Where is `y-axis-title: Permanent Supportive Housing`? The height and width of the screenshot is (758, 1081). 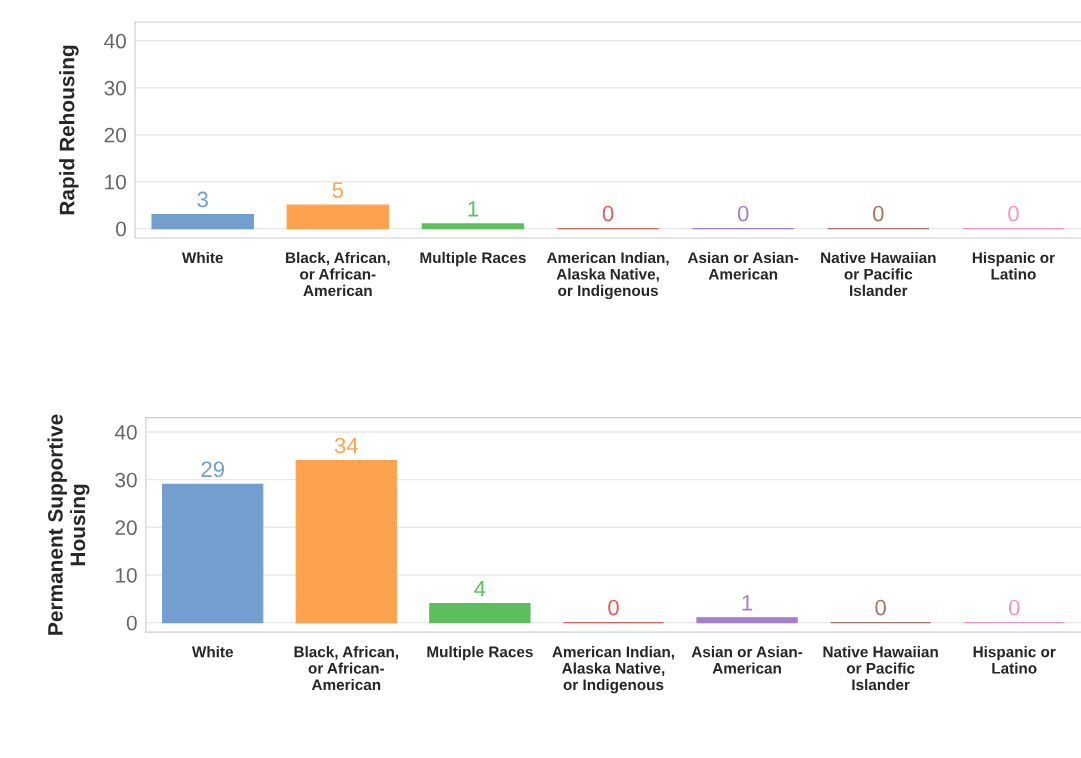 y-axis-title: Permanent Supportive Housing is located at coordinates (68, 524).